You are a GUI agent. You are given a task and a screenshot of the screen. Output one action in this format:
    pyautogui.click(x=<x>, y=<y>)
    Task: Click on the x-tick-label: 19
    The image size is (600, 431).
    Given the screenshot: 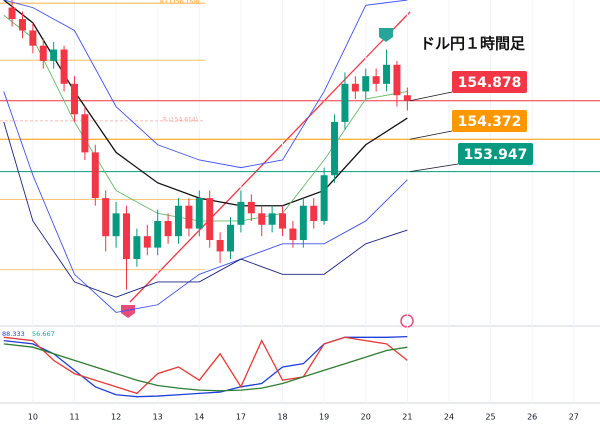 What is the action you would take?
    pyautogui.click(x=324, y=417)
    